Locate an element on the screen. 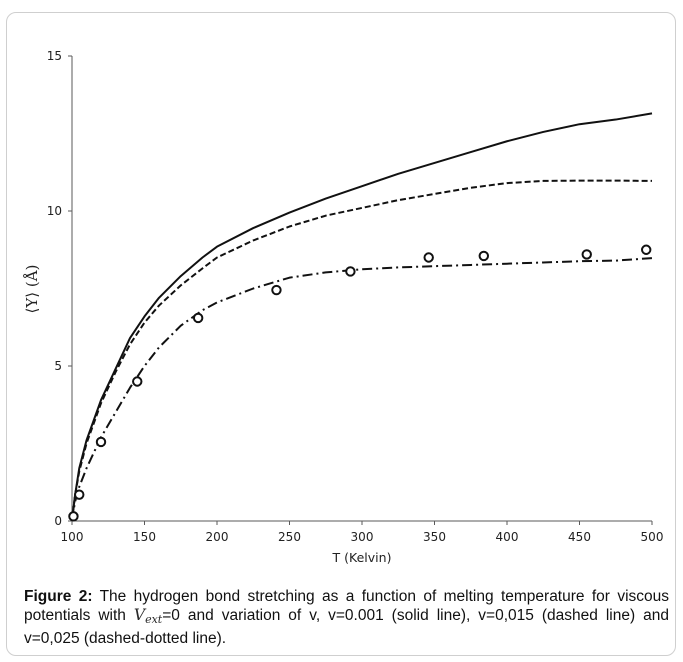  x-tick-label: 200 is located at coordinates (217, 537).